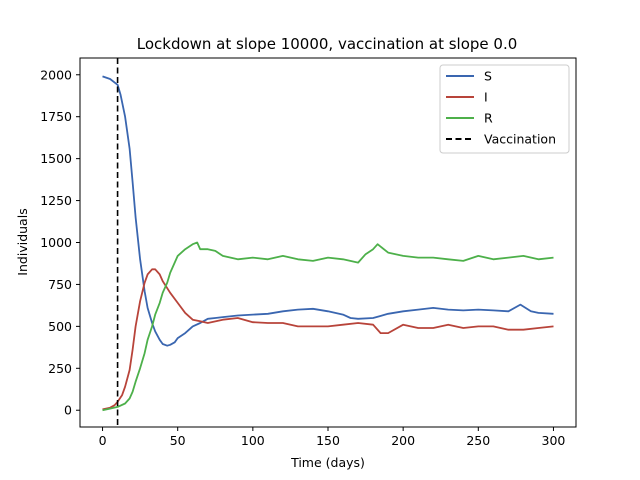 The image size is (640, 480). What do you see at coordinates (22, 241) in the screenshot?
I see `y-axis-title: Individuals` at bounding box center [22, 241].